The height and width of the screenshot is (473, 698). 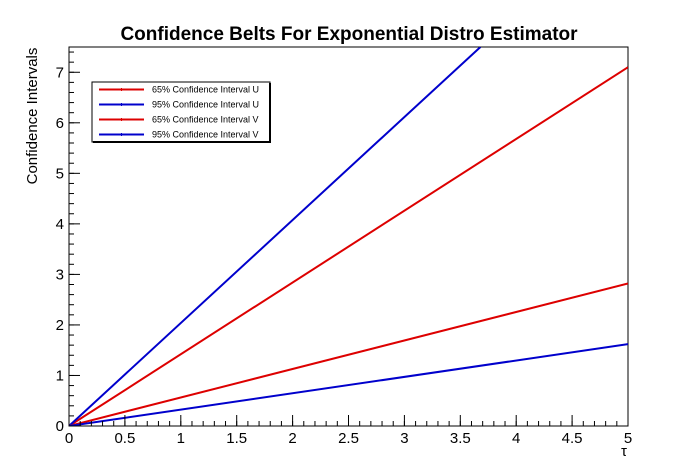 I want to click on y-tick-label: 7, so click(x=60, y=72).